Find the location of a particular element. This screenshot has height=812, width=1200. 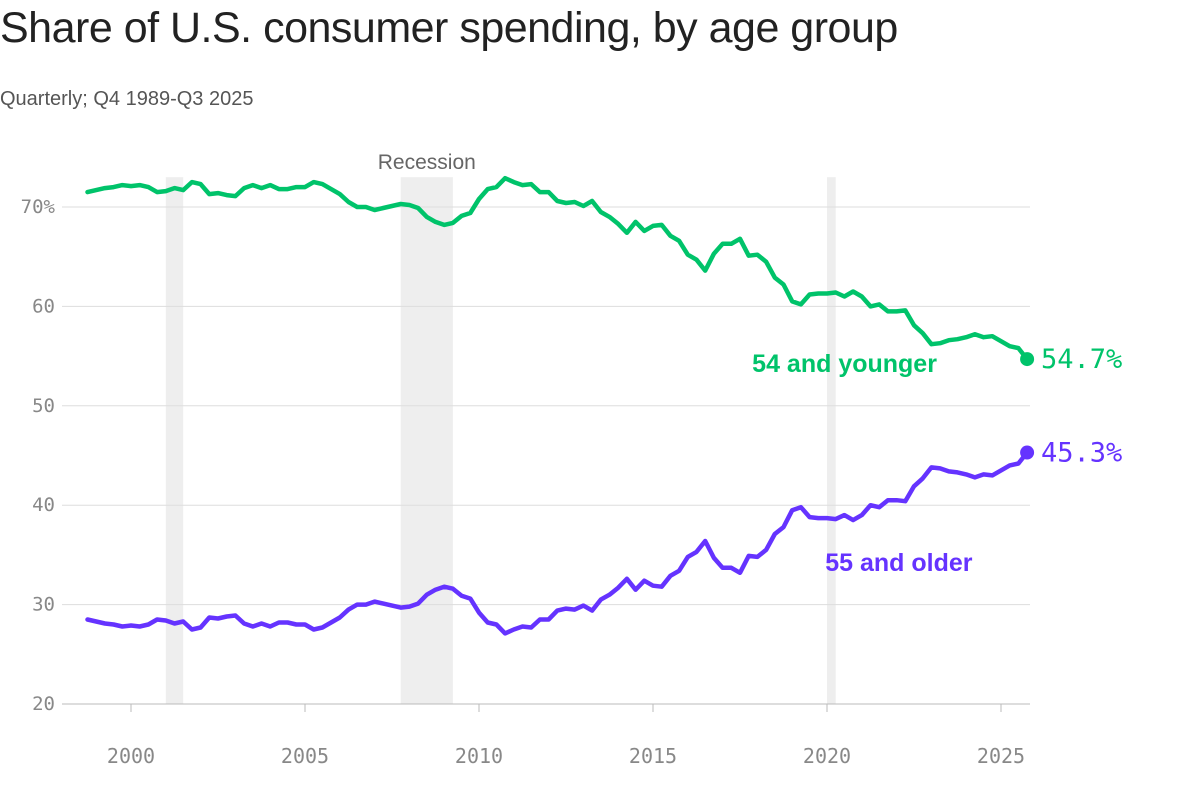

end-point-55-and-older is located at coordinates (1027, 453).